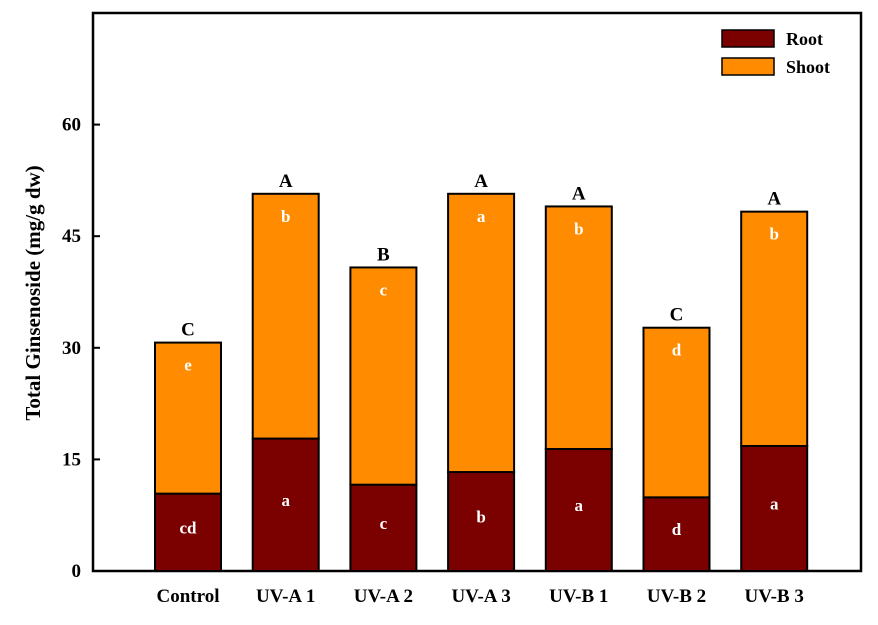 This screenshot has height=625, width=878. What do you see at coordinates (383, 254) in the screenshot?
I see `total-sig-label: B` at bounding box center [383, 254].